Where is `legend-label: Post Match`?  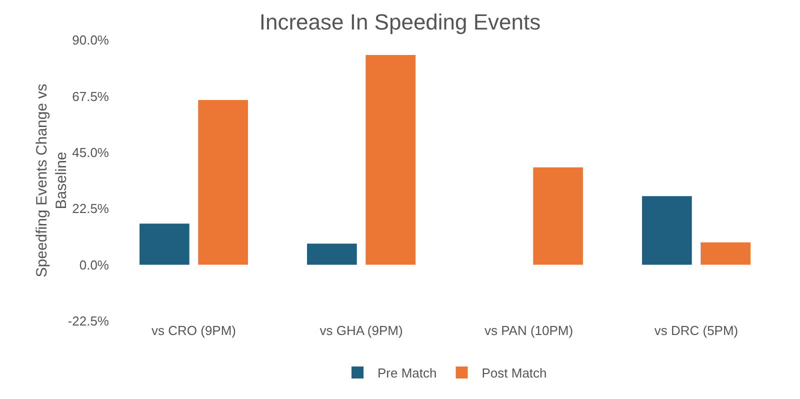
legend-label: Post Match is located at coordinates (514, 373).